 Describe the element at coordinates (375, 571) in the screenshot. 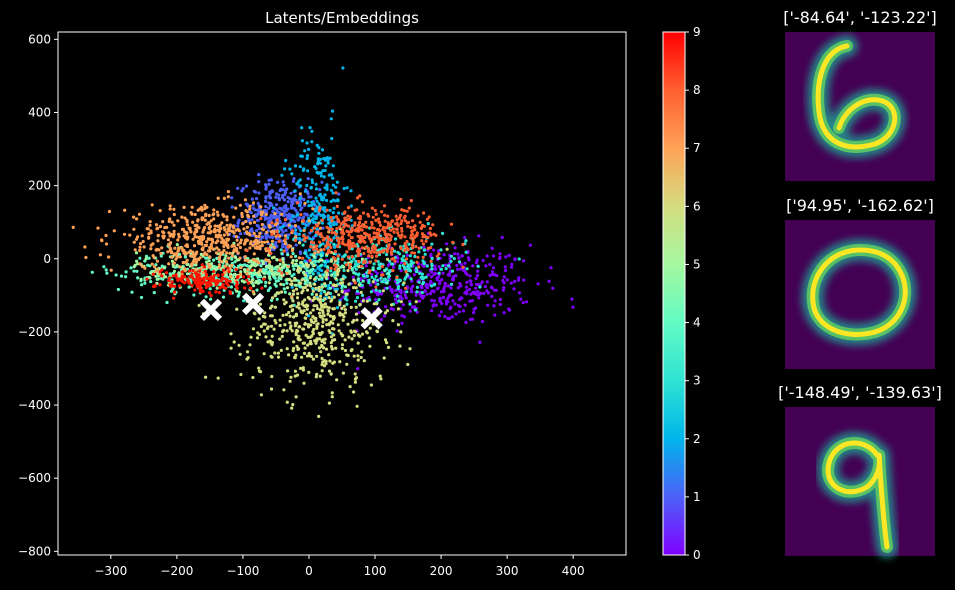

I see `x-tick-label: 100` at that location.